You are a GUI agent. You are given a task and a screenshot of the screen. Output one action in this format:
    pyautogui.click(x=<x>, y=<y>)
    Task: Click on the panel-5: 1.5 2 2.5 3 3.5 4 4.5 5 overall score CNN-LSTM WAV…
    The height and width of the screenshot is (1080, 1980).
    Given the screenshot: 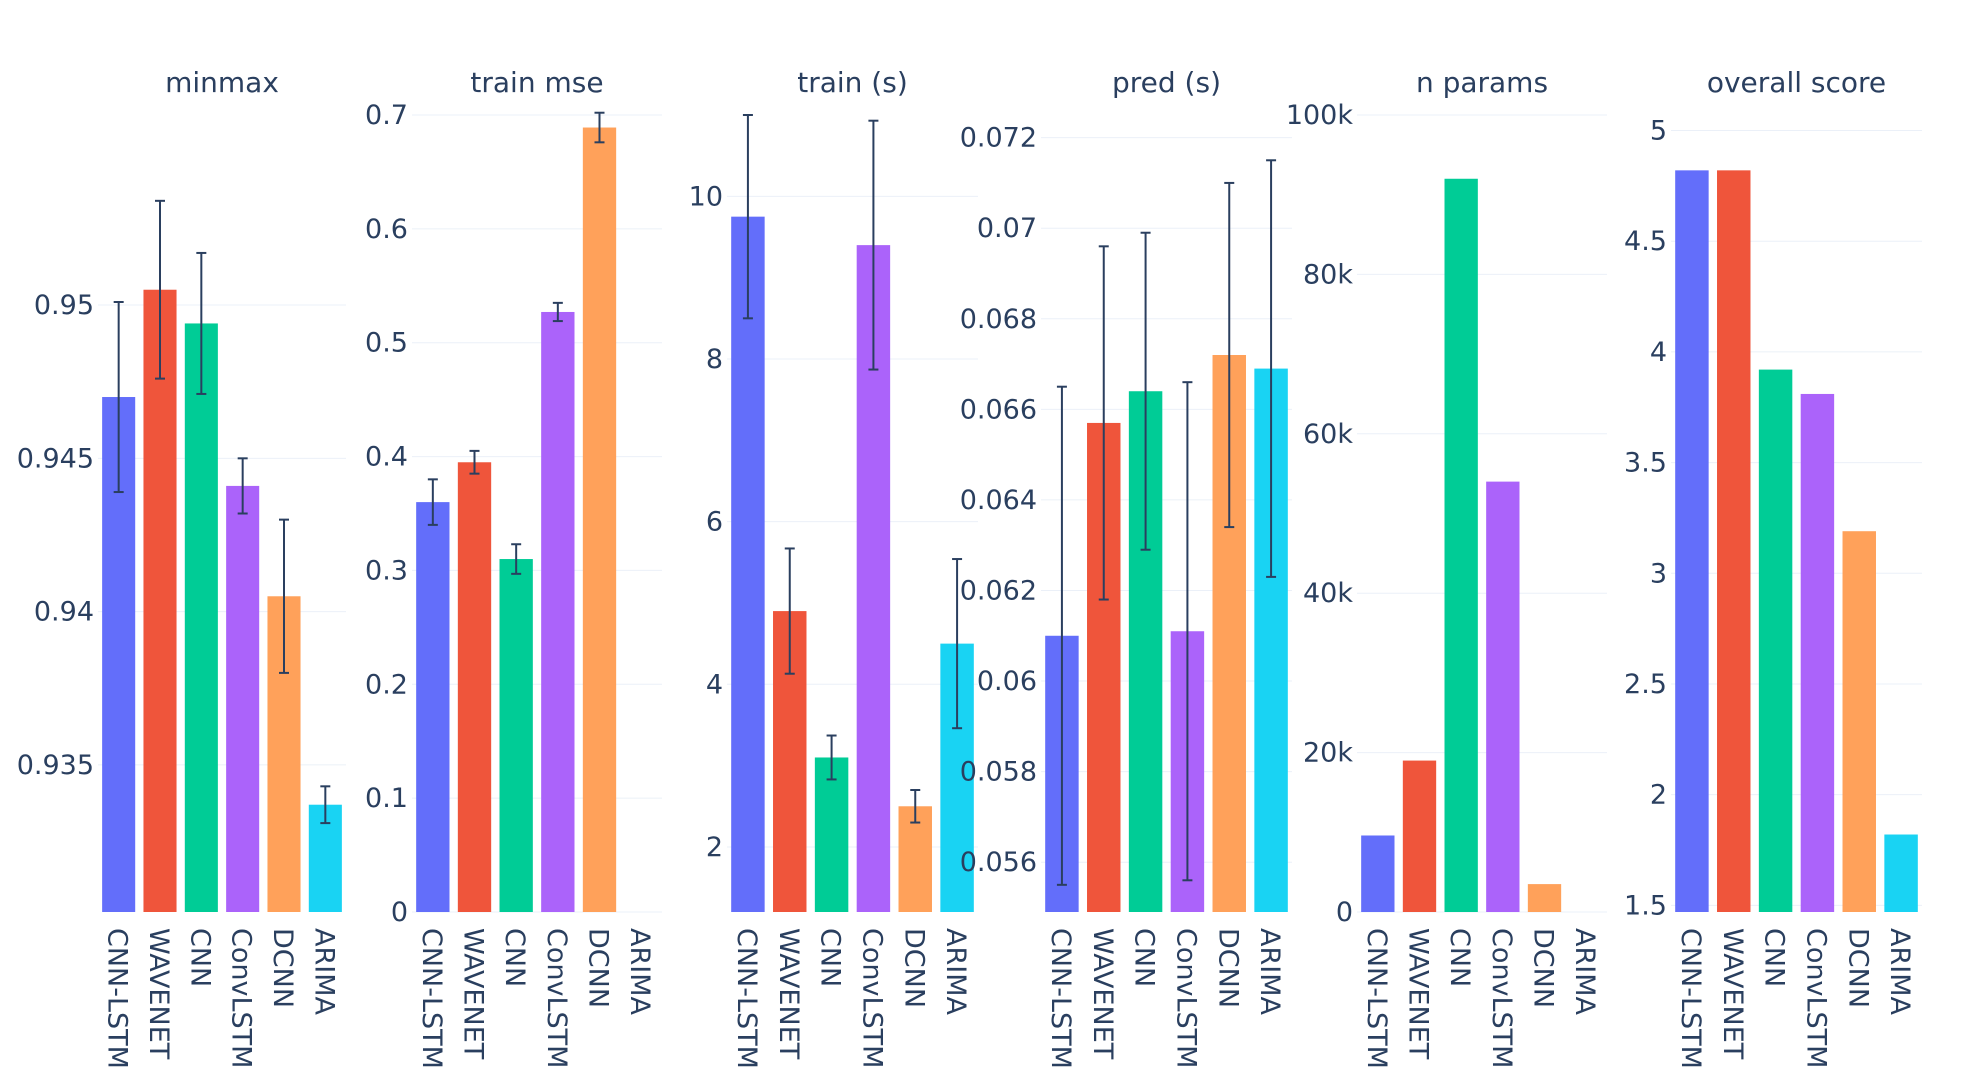 What is the action you would take?
    pyautogui.click(x=1773, y=567)
    